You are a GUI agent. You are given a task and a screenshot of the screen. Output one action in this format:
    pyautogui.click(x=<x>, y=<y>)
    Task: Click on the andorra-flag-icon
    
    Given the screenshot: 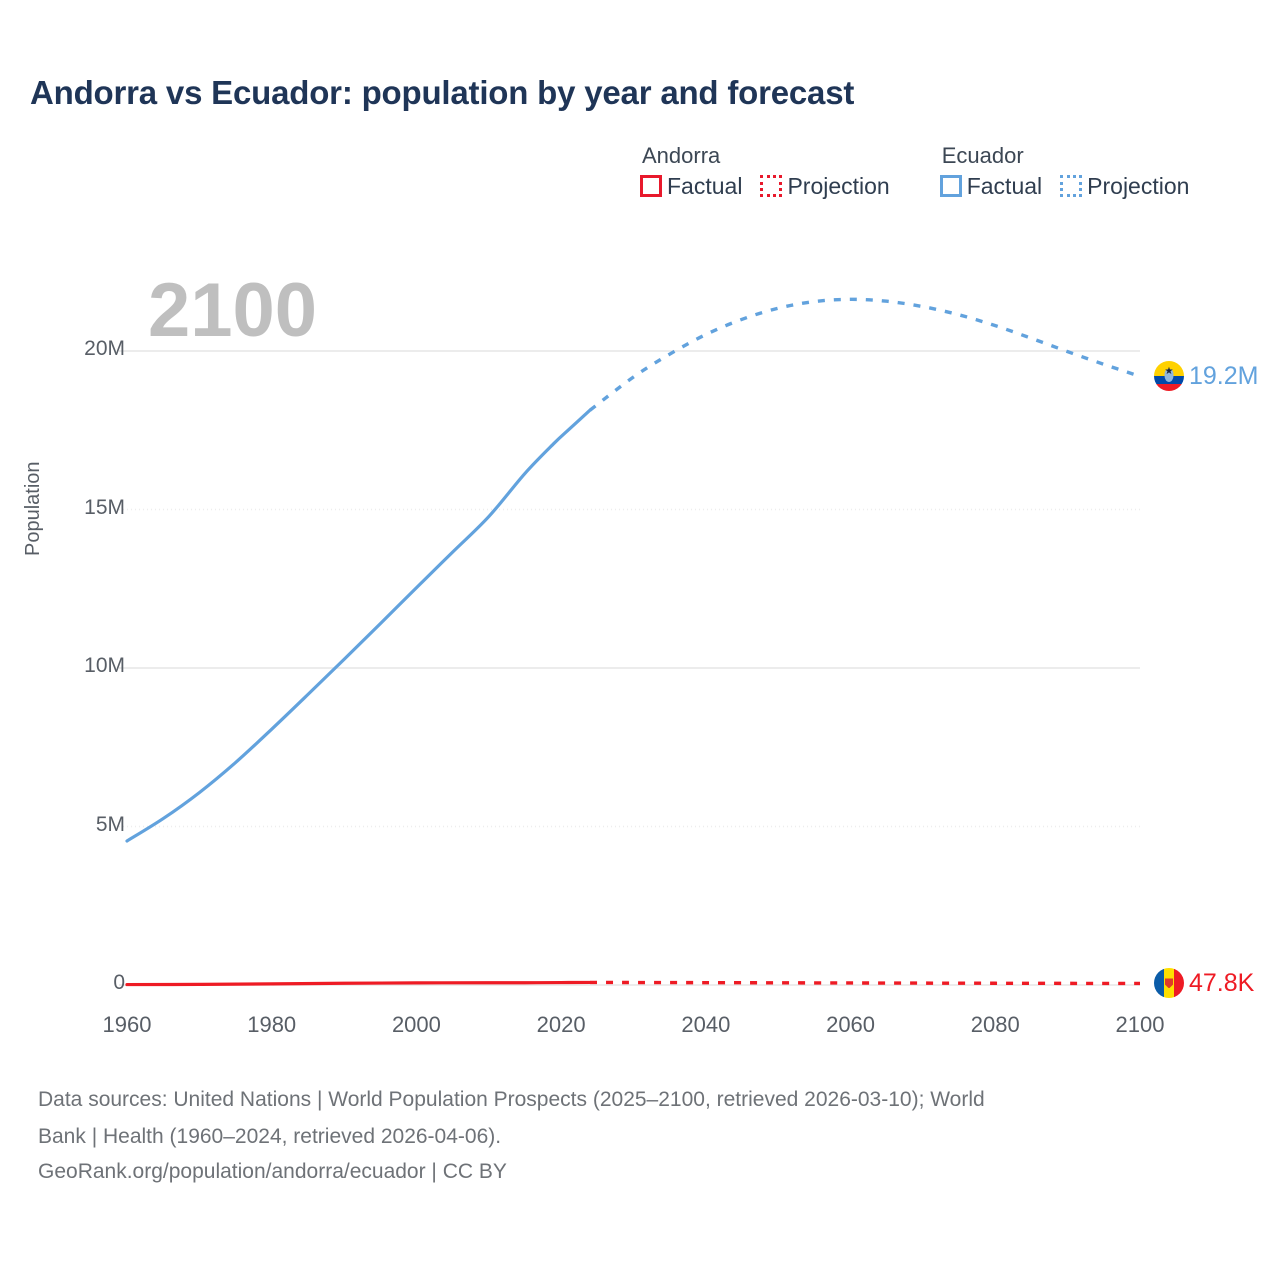 What is the action you would take?
    pyautogui.click(x=1169, y=983)
    